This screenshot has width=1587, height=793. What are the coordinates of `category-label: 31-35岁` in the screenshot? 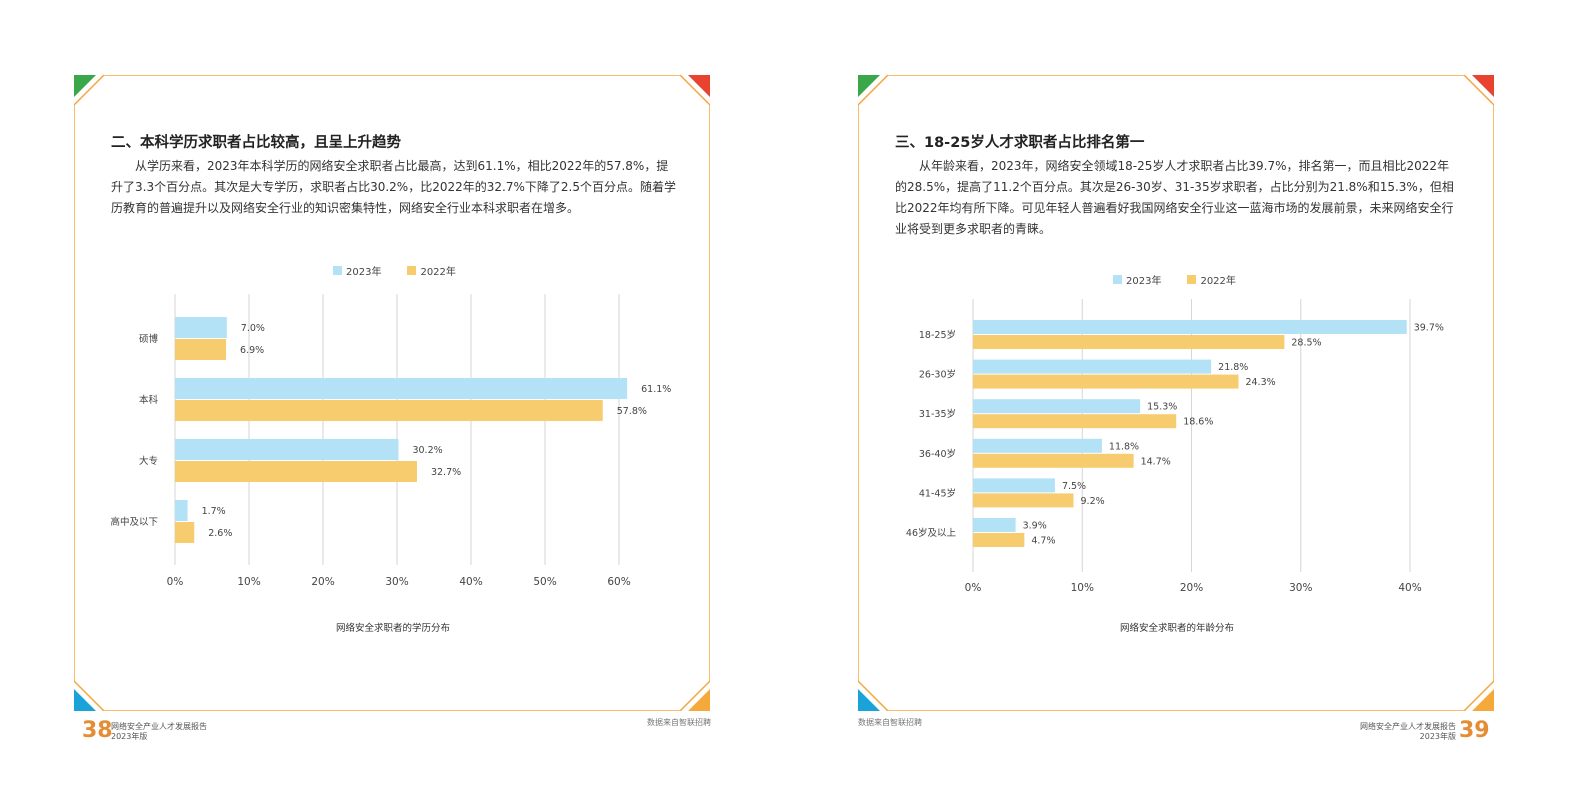 It's located at (937, 414).